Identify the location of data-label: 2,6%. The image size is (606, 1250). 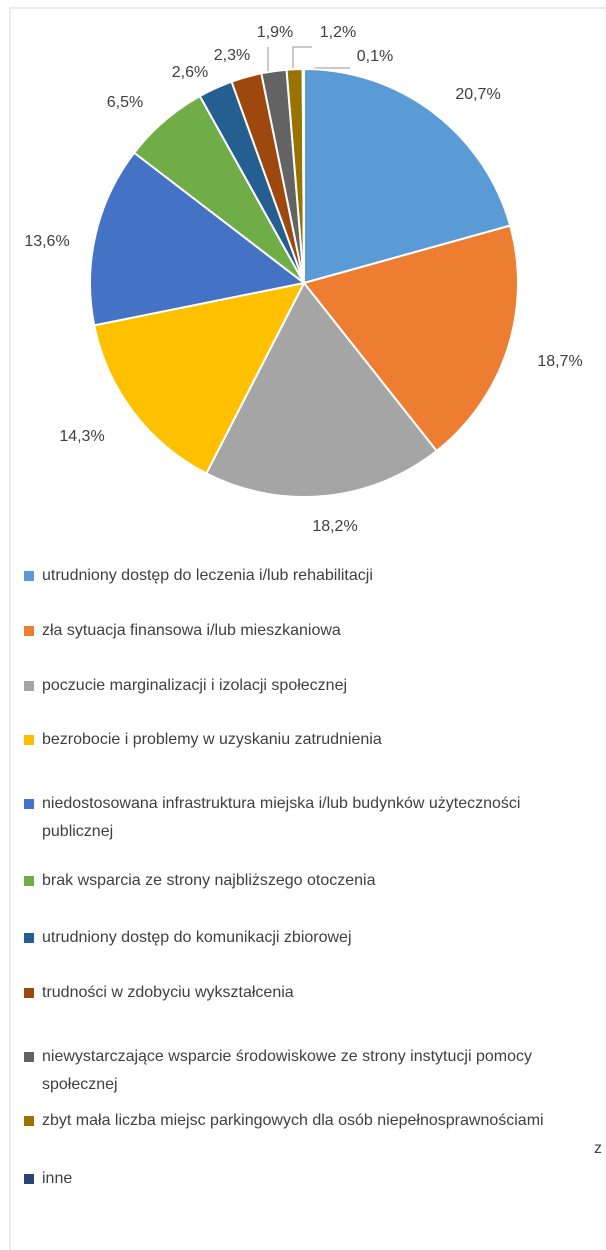
(190, 72).